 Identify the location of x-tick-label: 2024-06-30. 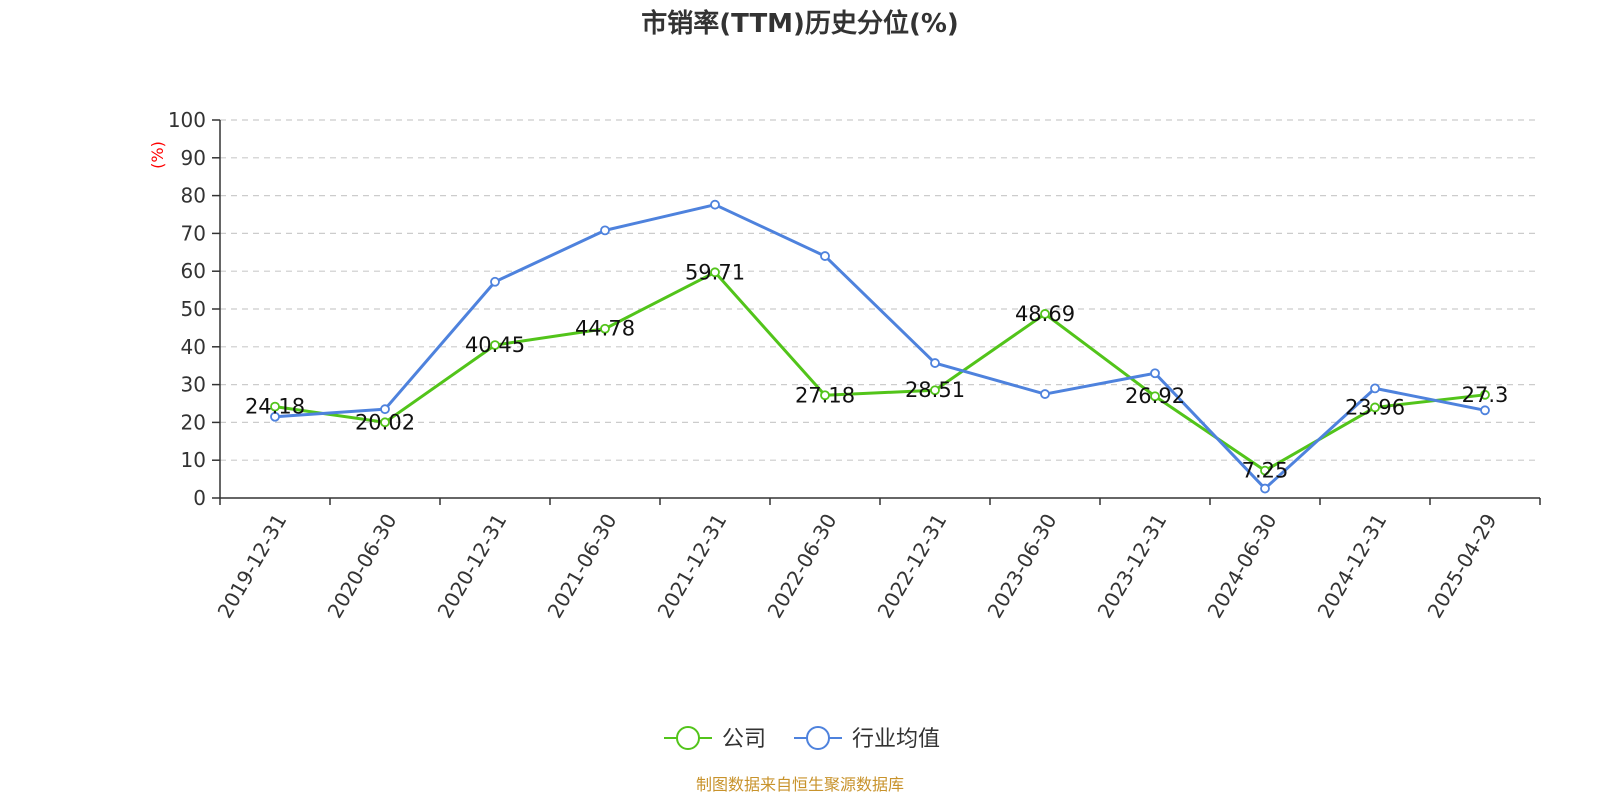
(1242, 566).